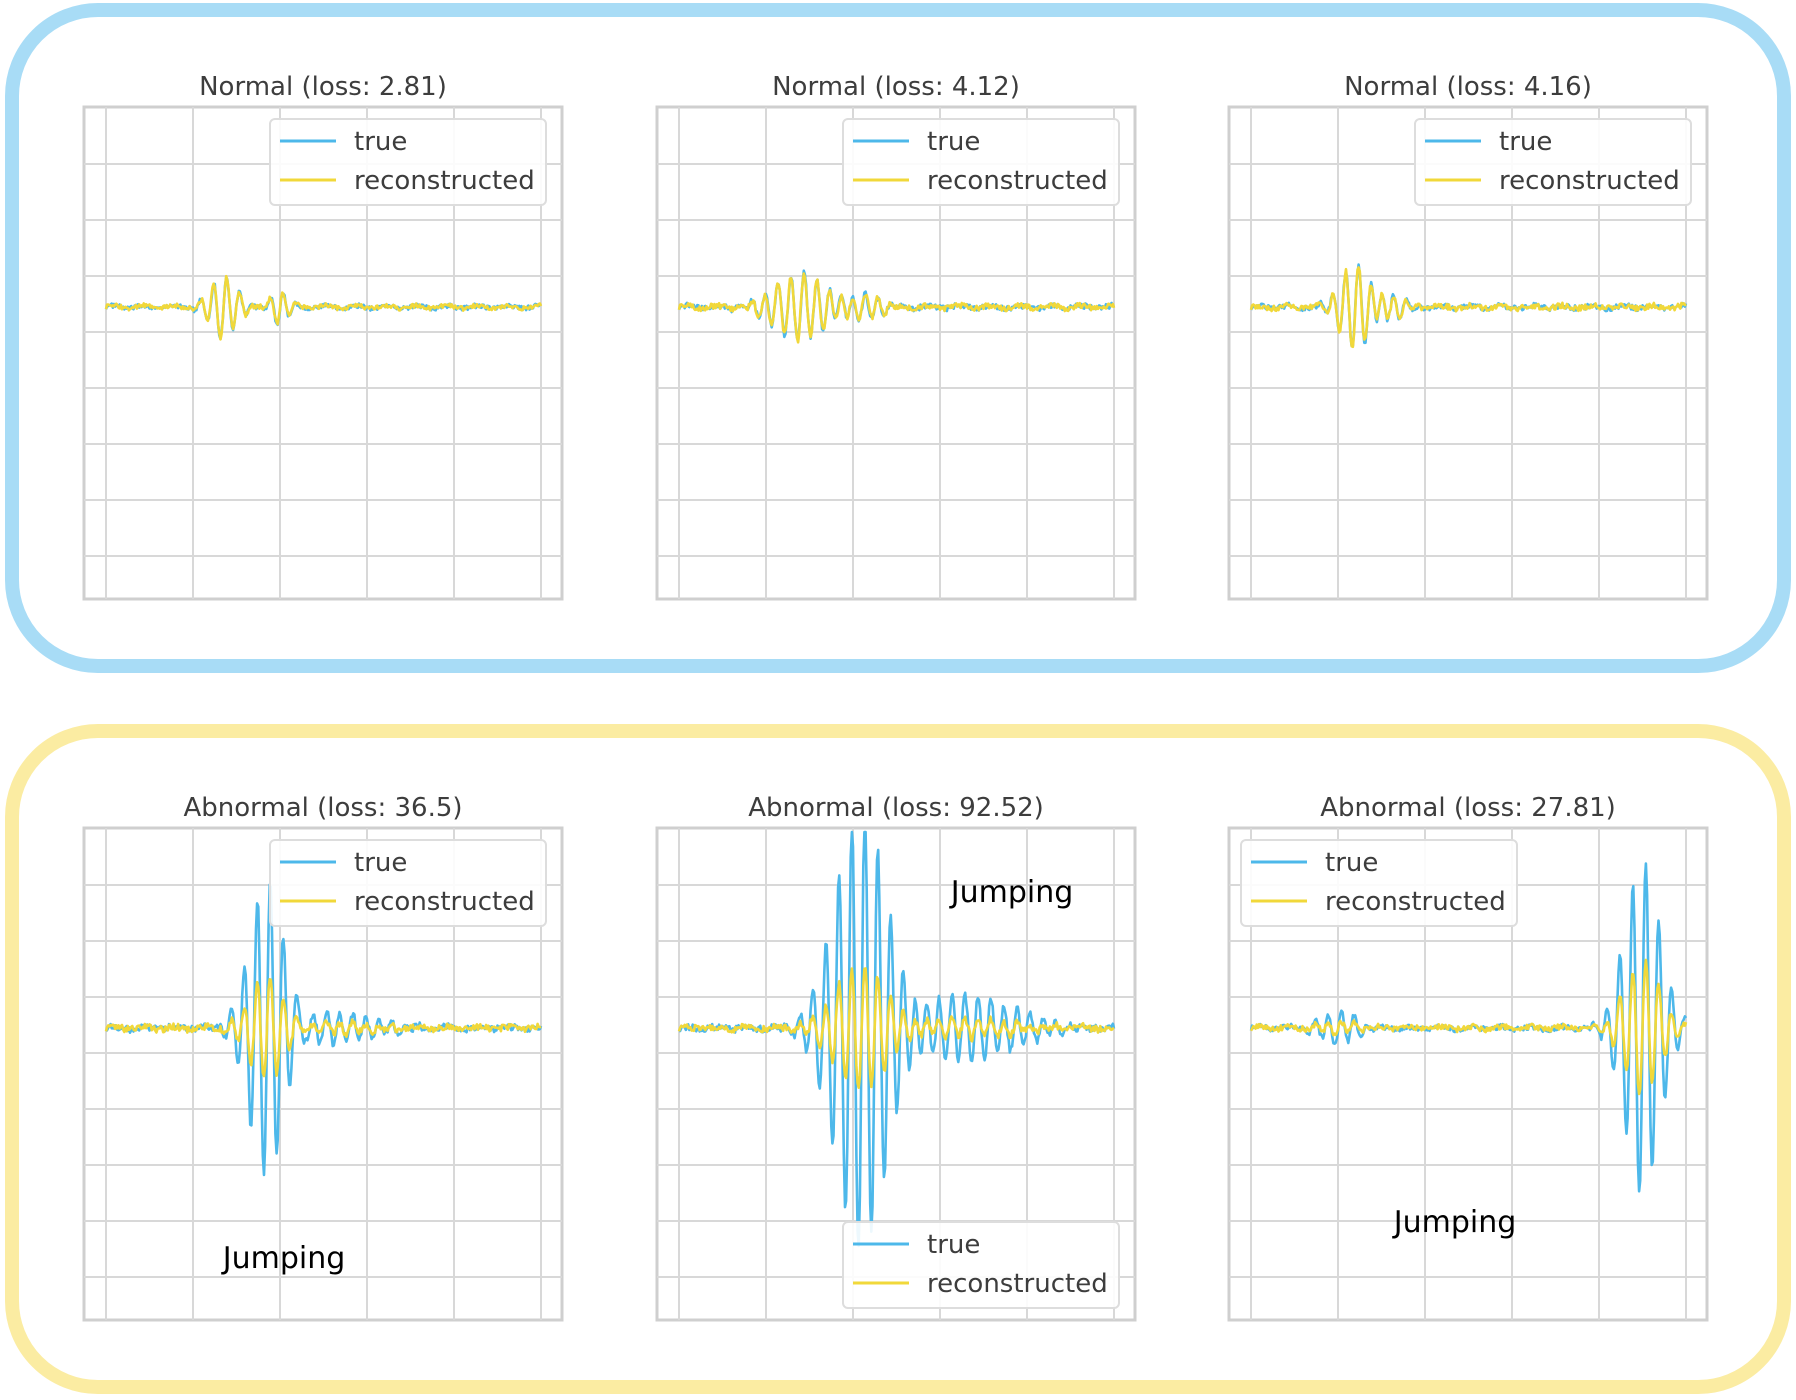 The width and height of the screenshot is (1796, 1400). Describe the element at coordinates (323, 87) in the screenshot. I see `chart-title: Normal (loss: 2.81)` at that location.